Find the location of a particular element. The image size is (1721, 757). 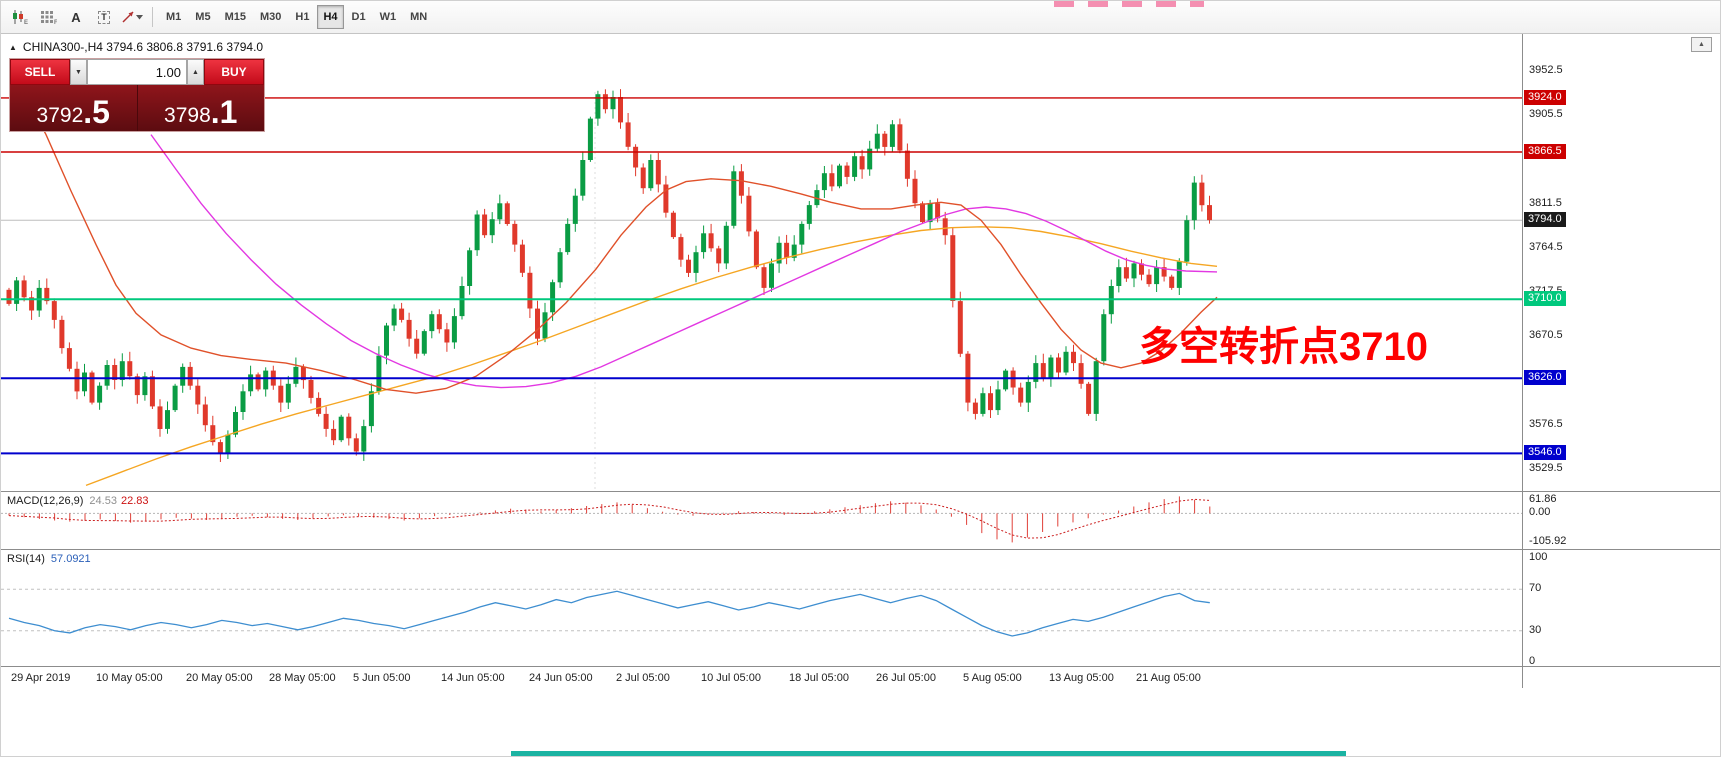

buy-button: BUY is located at coordinates (234, 72).